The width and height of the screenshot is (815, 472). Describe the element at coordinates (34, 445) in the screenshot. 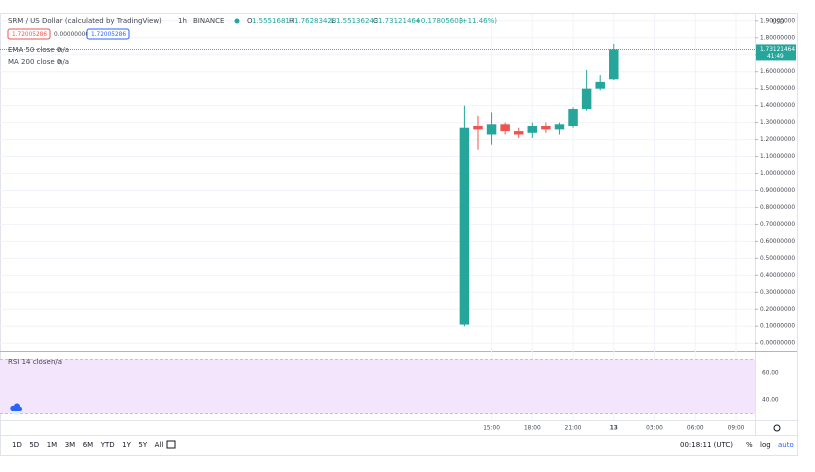

I see `range-button: 5D` at that location.